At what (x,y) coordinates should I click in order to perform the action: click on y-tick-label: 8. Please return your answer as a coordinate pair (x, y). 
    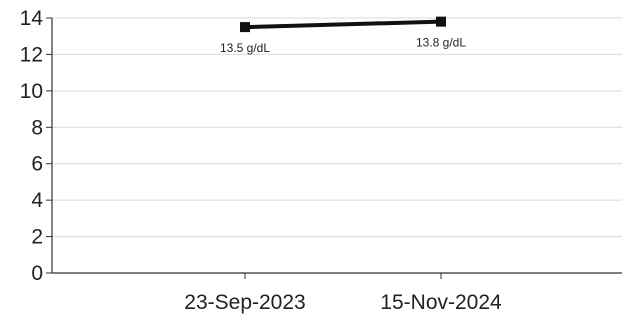
    Looking at the image, I should click on (37, 127).